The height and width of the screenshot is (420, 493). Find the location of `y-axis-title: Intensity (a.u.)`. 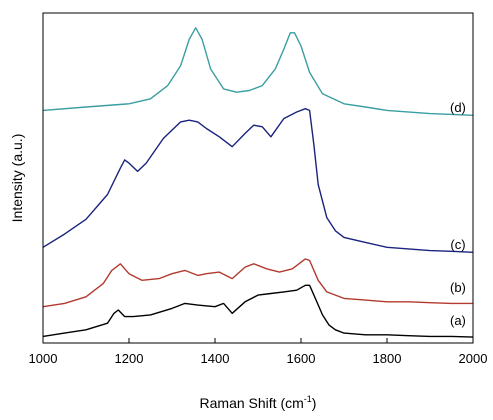

y-axis-title: Intensity (a.u.) is located at coordinates (17, 178).